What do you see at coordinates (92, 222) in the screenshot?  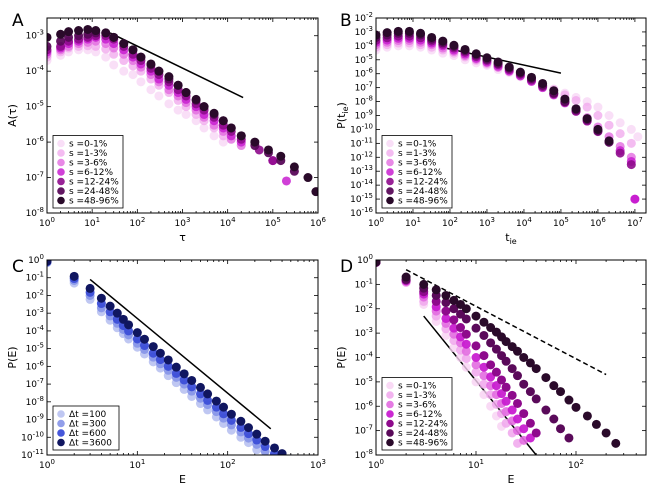 I see `x-tick-label: 10¹` at bounding box center [92, 222].